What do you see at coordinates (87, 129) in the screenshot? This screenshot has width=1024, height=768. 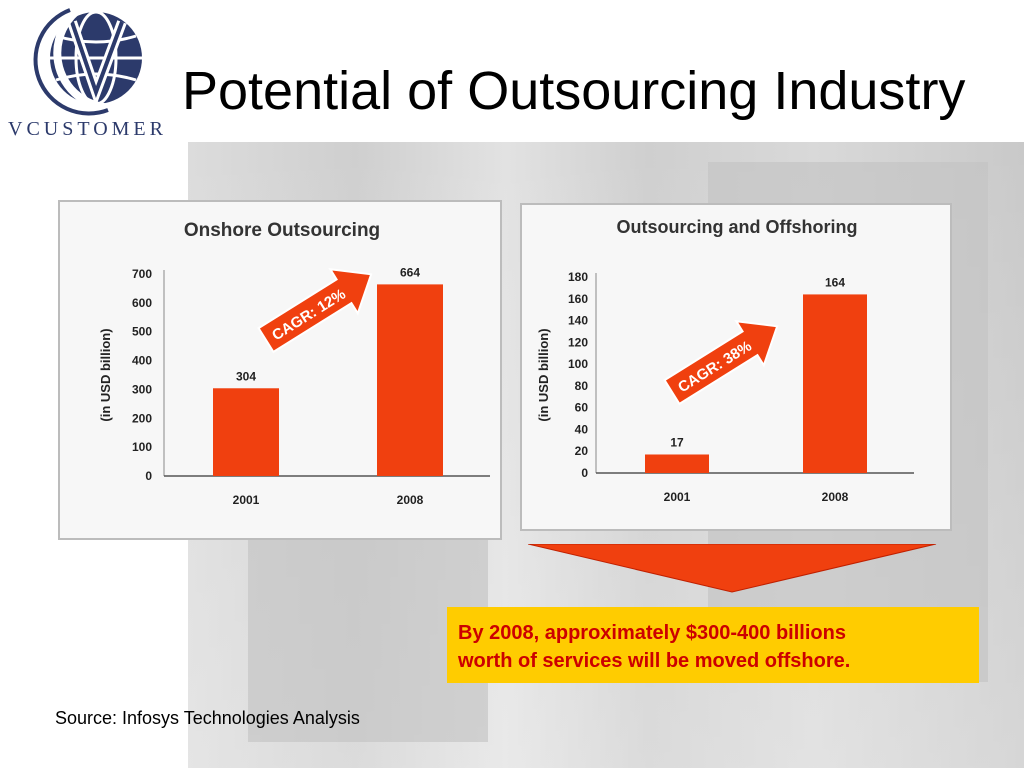 I see `logo-wordmark: VCUSTOMER` at bounding box center [87, 129].